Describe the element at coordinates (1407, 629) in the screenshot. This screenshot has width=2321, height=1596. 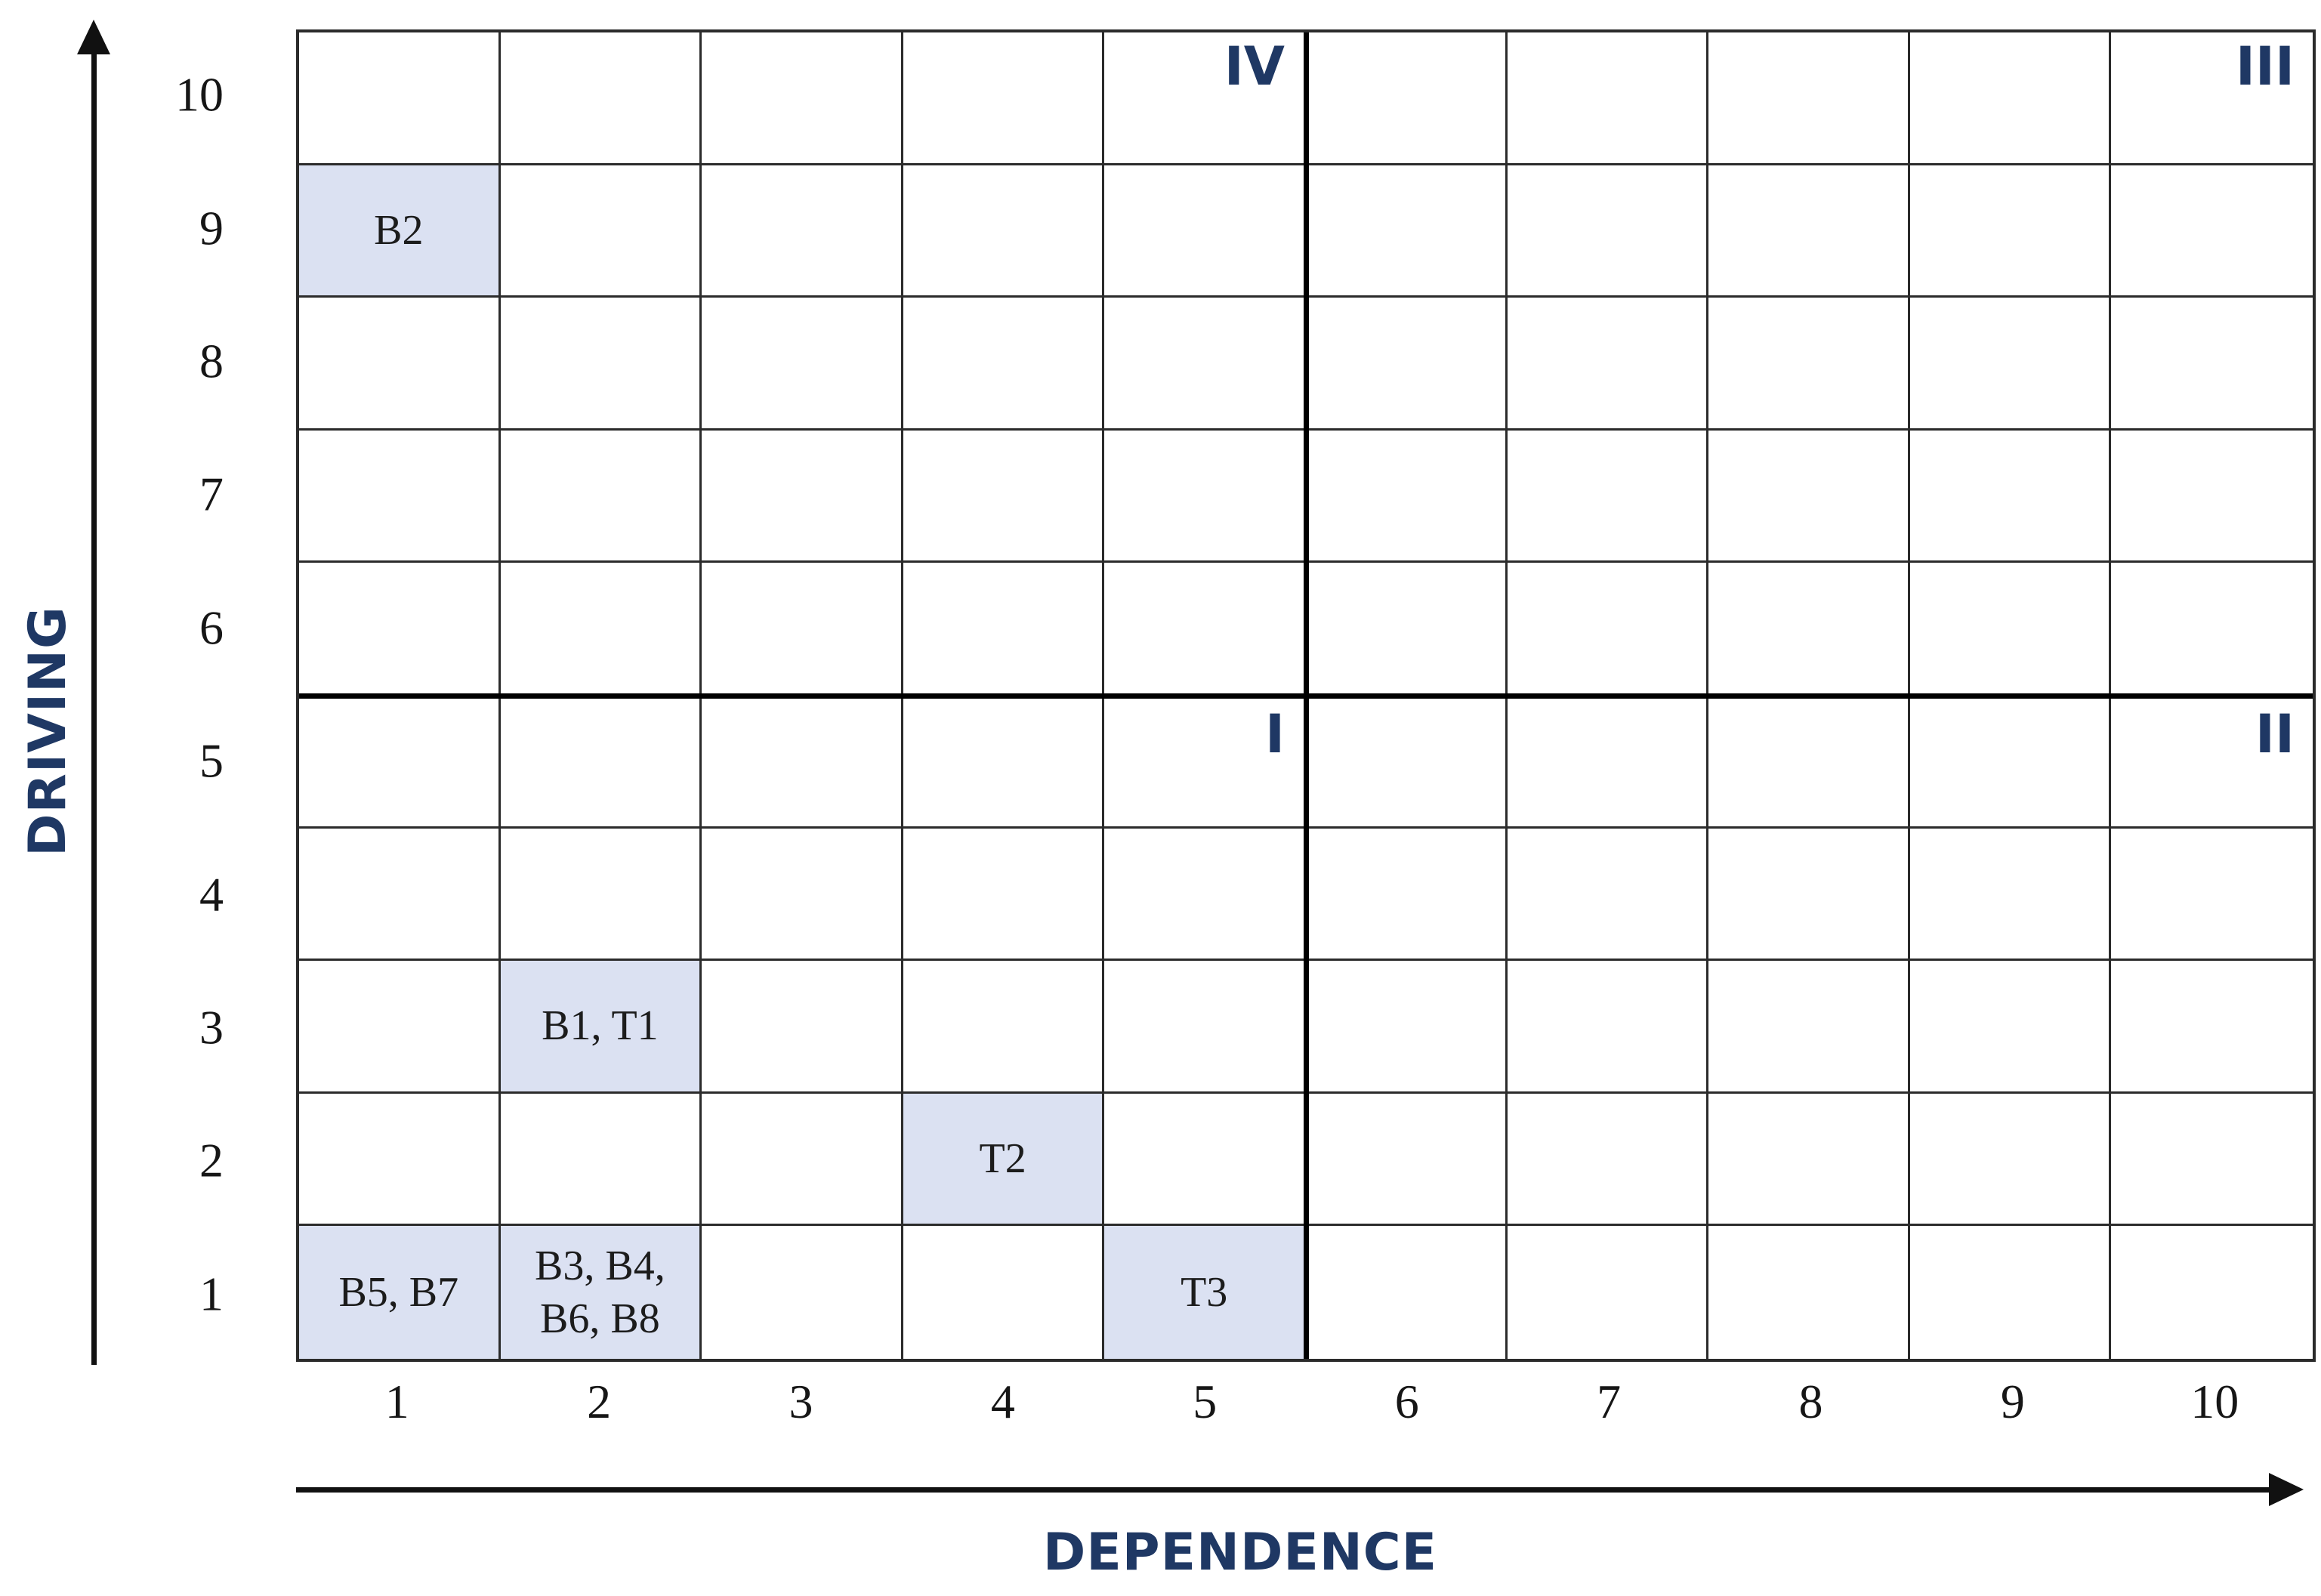
I see `matrix-cell-c6-r6` at that location.